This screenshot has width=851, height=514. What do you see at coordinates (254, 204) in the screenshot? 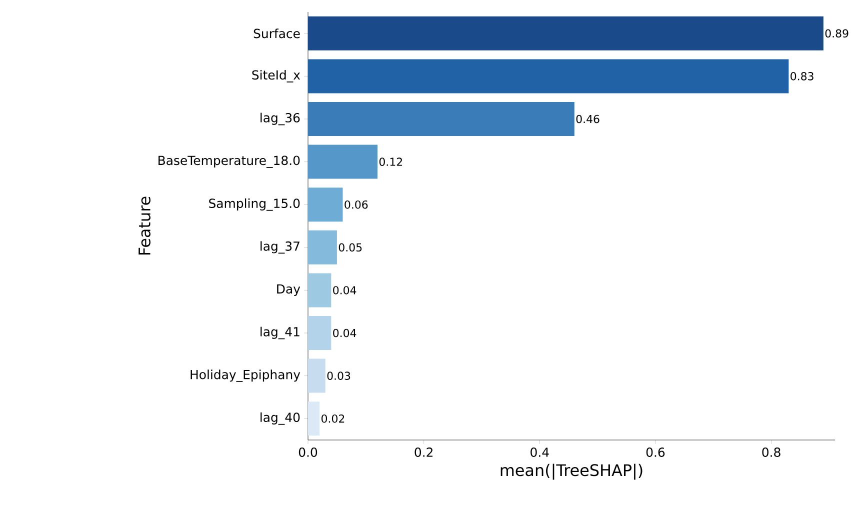
I see `y-tick-label: Sampling_15.0` at bounding box center [254, 204].